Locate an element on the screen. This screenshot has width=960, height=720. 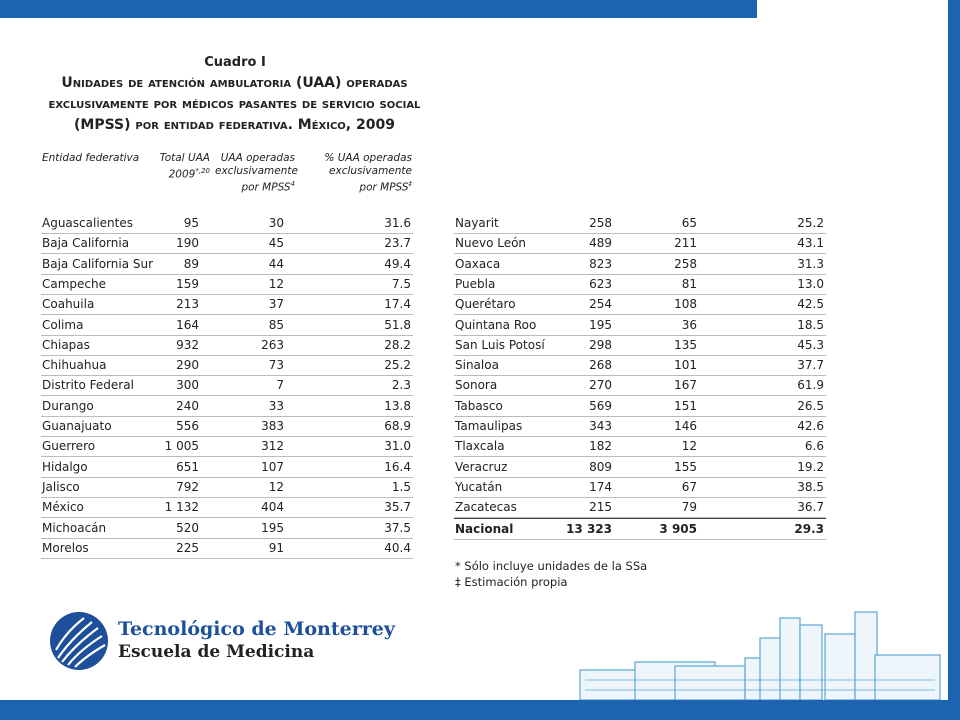
table-label: Cuadro I is located at coordinates (235, 62).